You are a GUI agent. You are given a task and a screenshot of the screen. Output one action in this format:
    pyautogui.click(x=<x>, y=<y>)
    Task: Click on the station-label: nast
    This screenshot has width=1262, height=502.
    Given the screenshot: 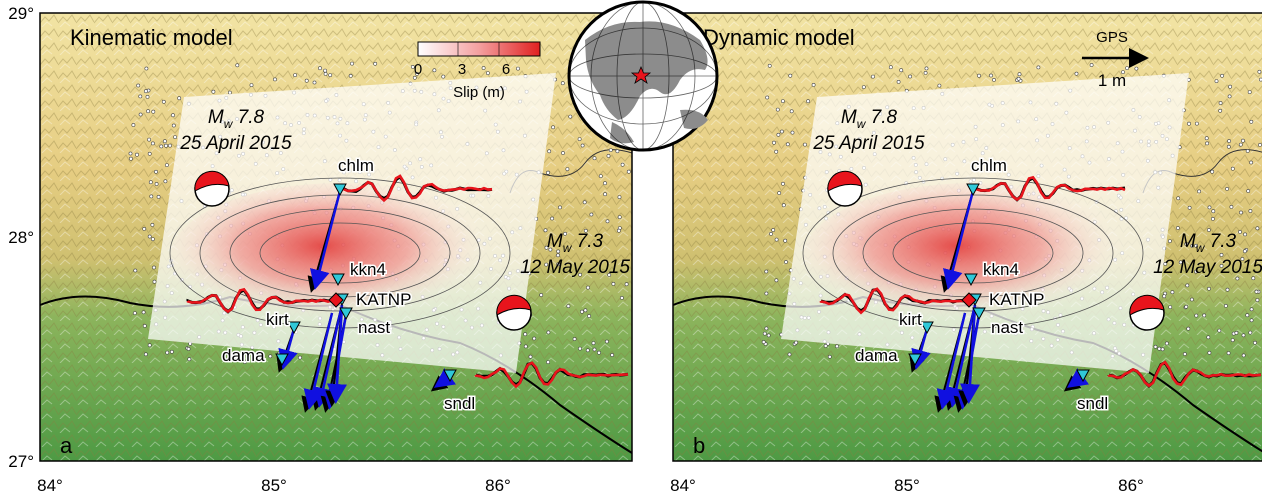 What is the action you would take?
    pyautogui.click(x=1007, y=327)
    